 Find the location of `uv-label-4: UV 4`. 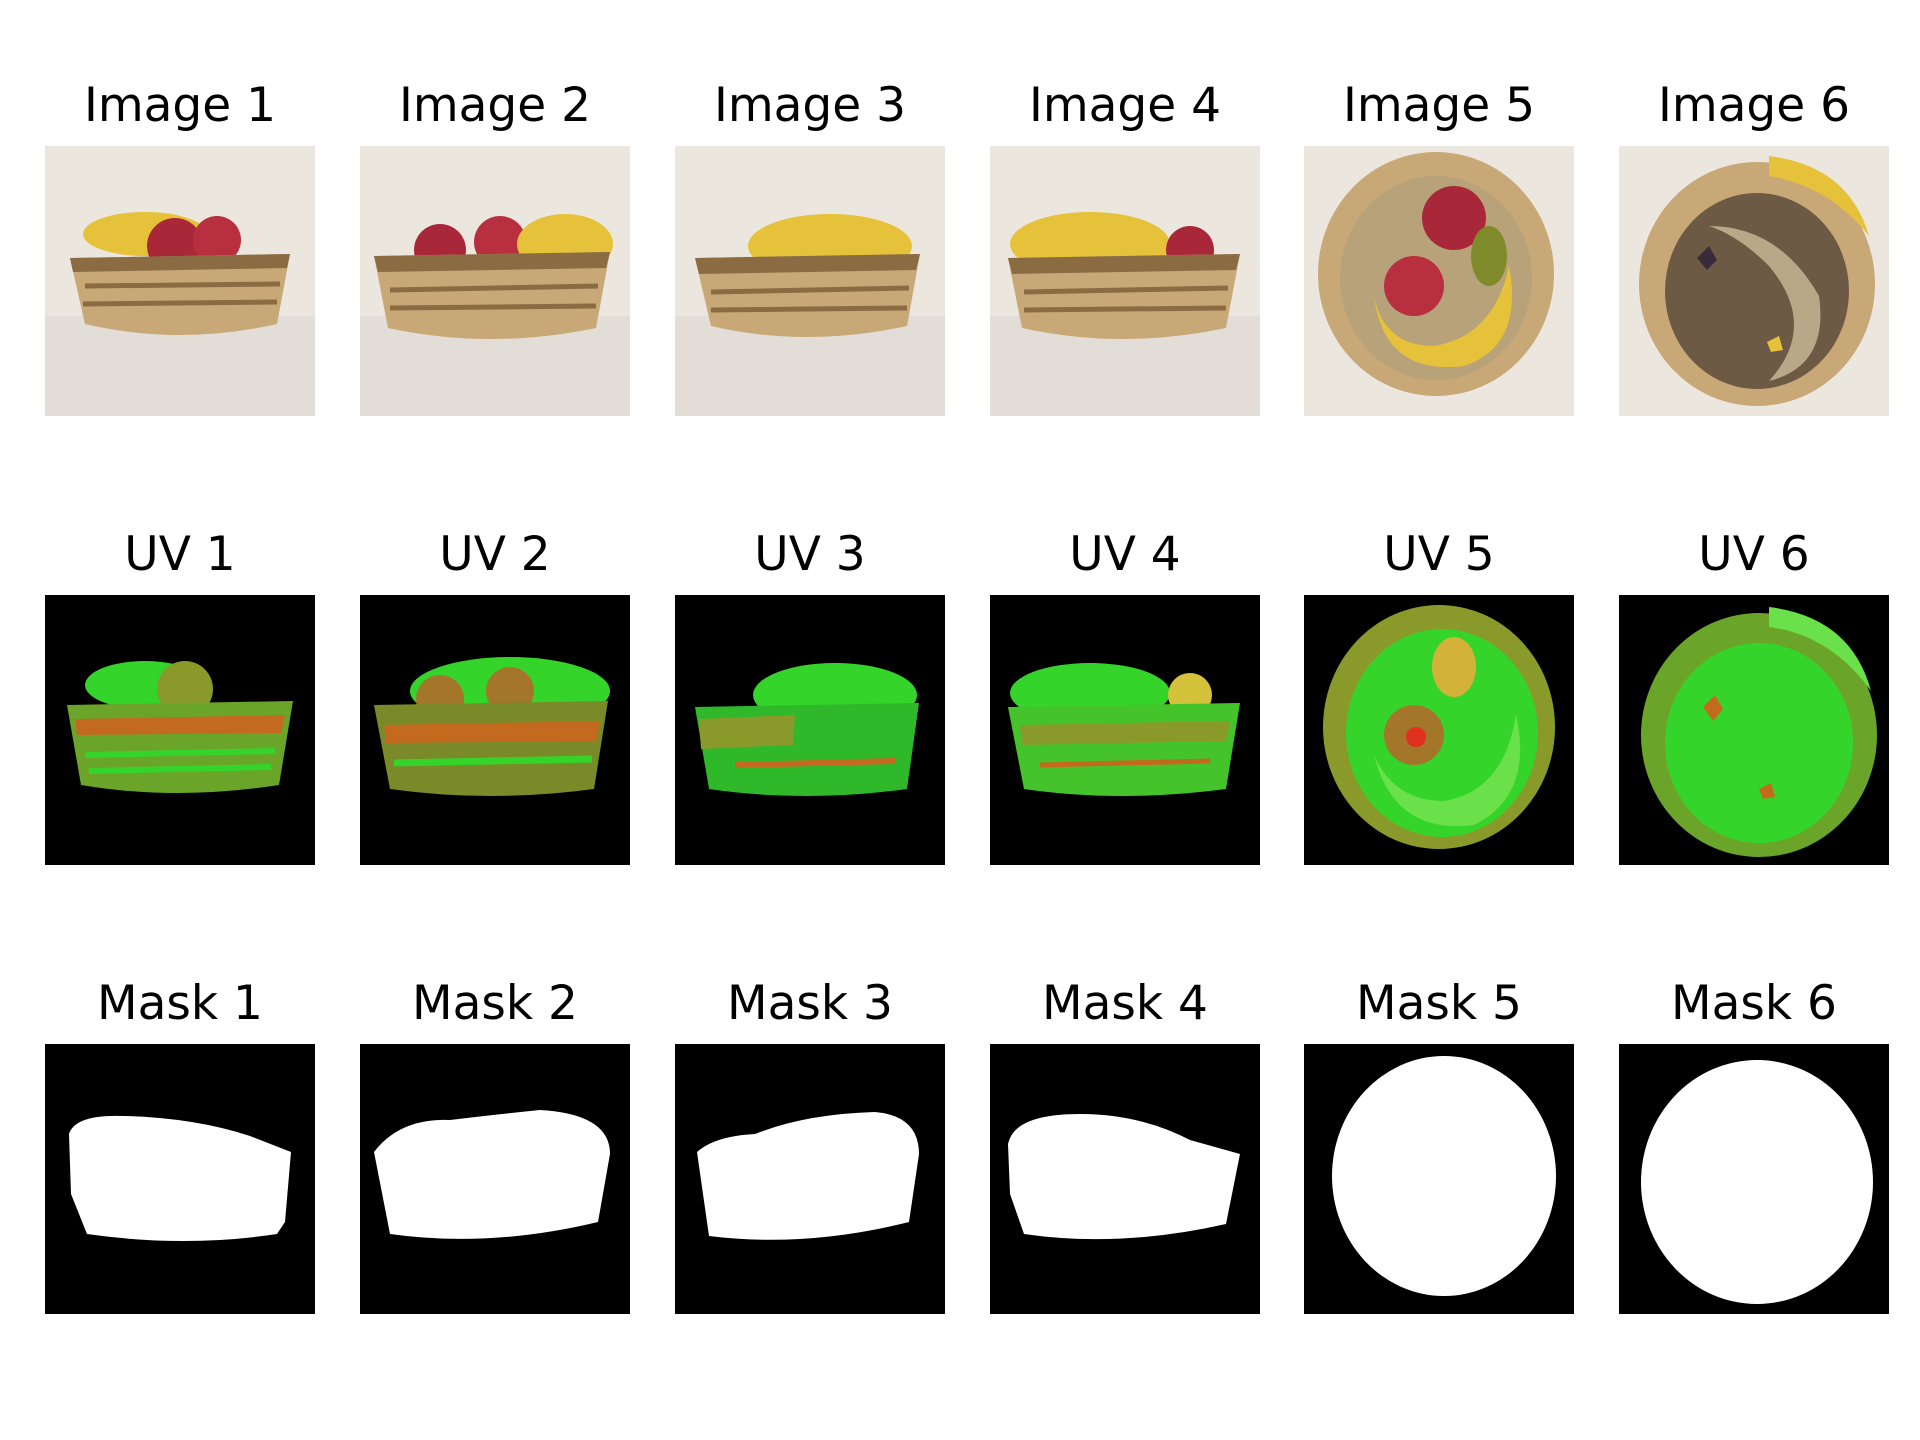

uv-label-4: UV 4 is located at coordinates (1125, 554).